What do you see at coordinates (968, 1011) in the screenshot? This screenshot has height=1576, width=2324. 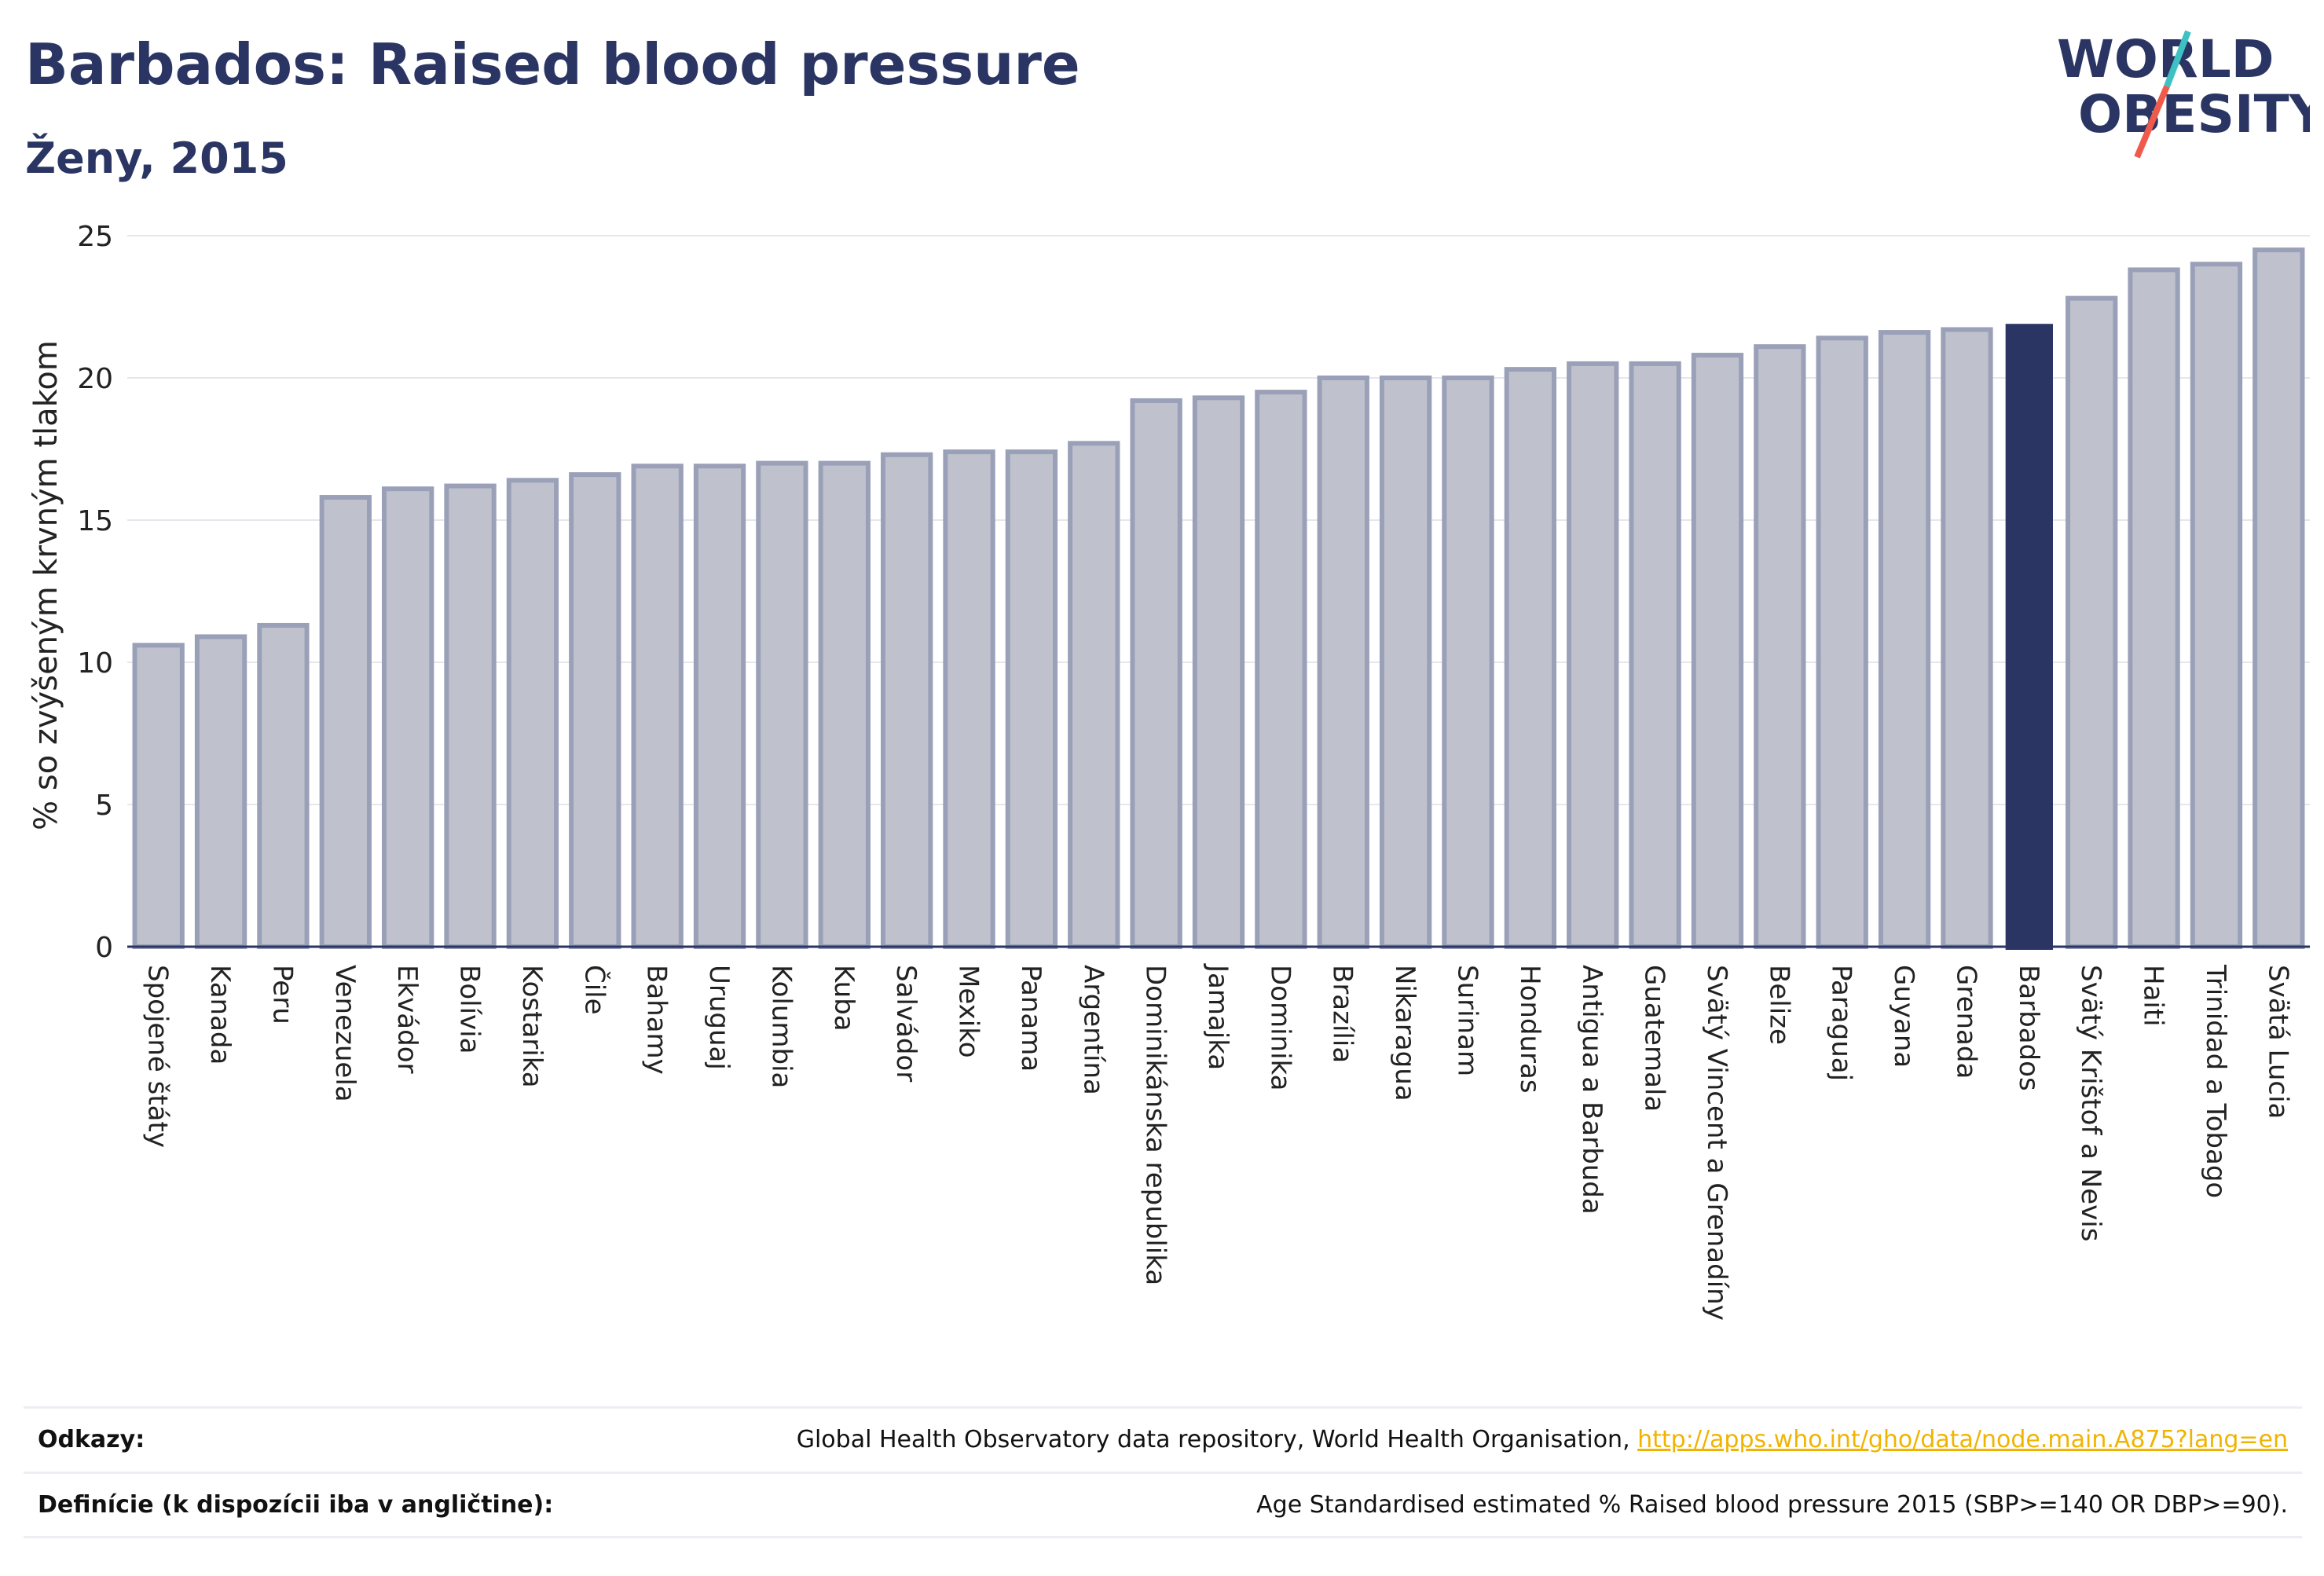 I see `x-tick-label-13: Mexiko` at bounding box center [968, 1011].